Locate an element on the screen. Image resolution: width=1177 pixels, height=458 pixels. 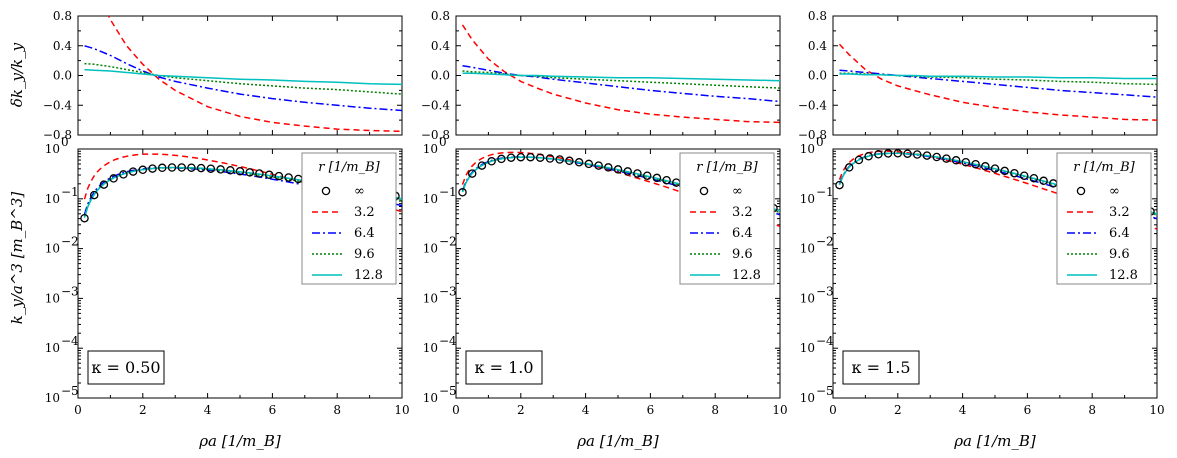
legend-label-r32: 3.2 is located at coordinates (364, 212).